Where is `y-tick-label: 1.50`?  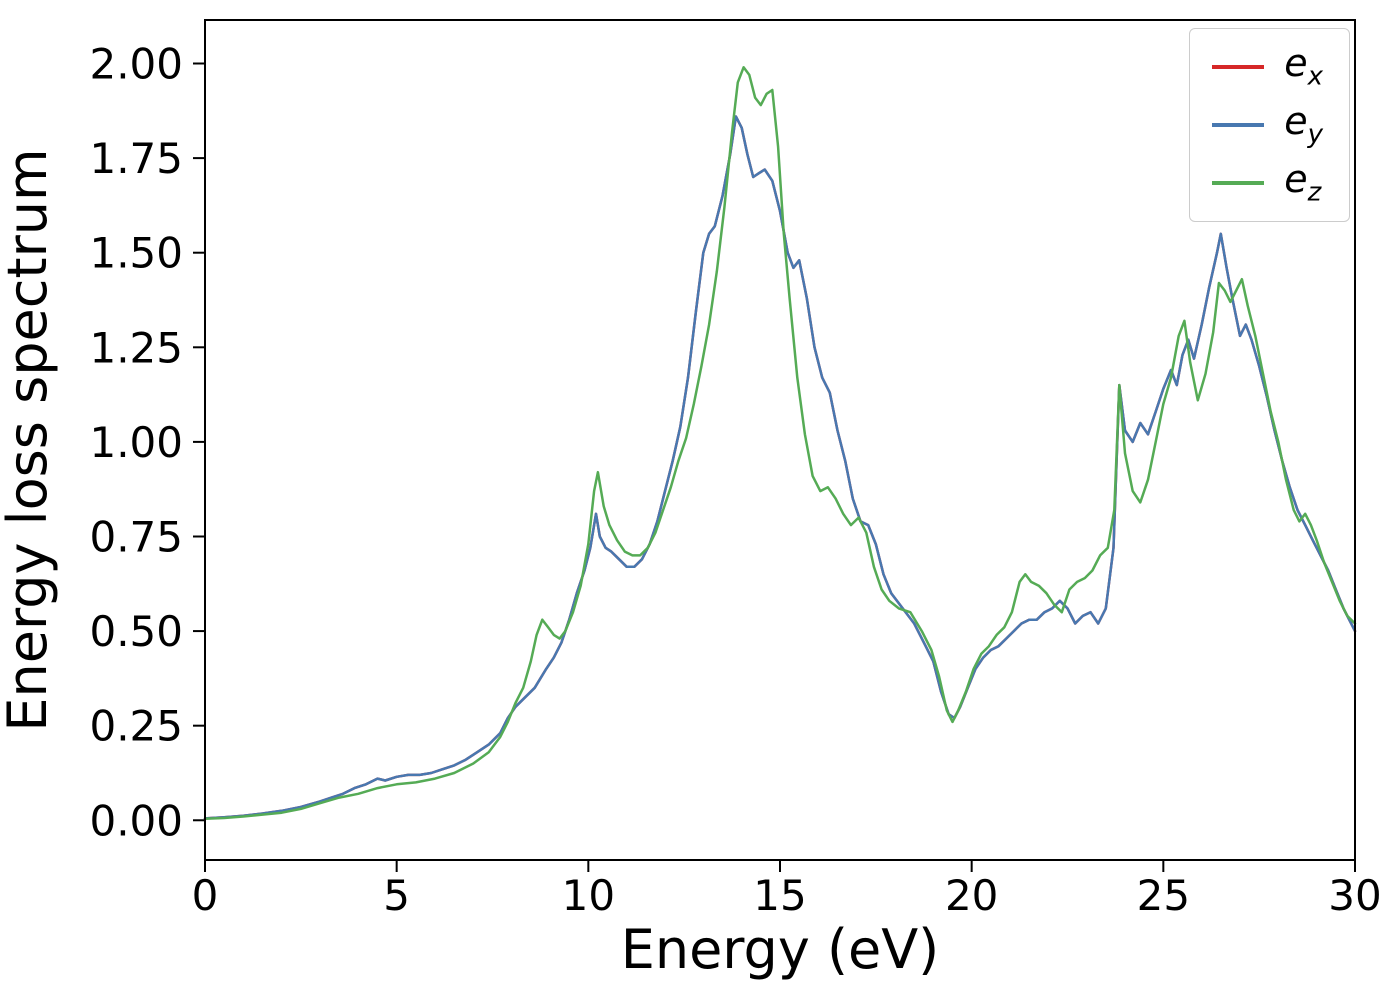
y-tick-label: 1.50 is located at coordinates (136, 253).